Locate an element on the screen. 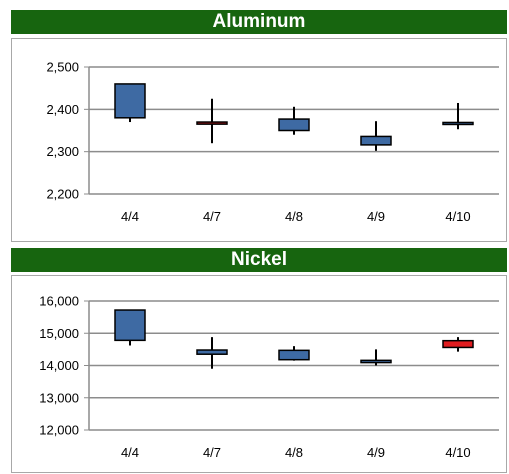 The width and height of the screenshot is (509, 474). nickel-chart-title-banner: Nickel is located at coordinates (259, 260).